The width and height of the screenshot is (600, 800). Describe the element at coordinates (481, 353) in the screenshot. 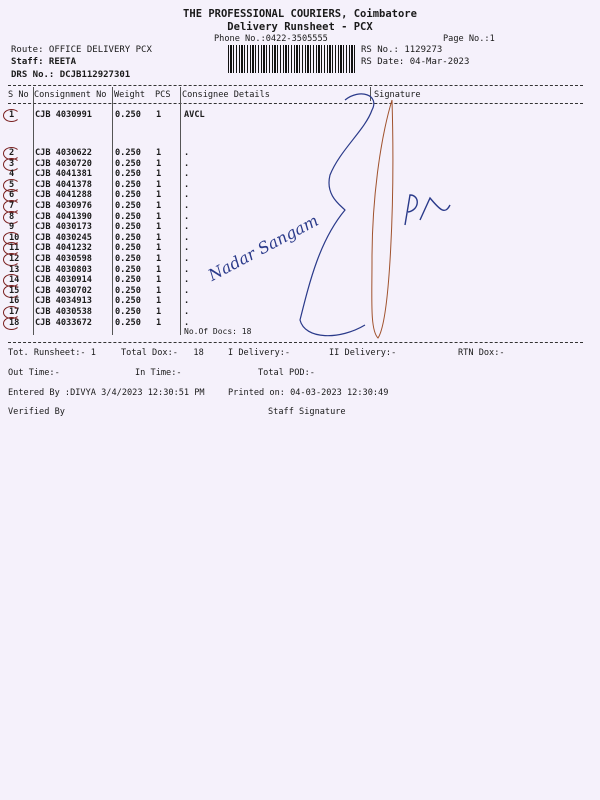

I see `rtn-dox: RTN Dox:-` at that location.